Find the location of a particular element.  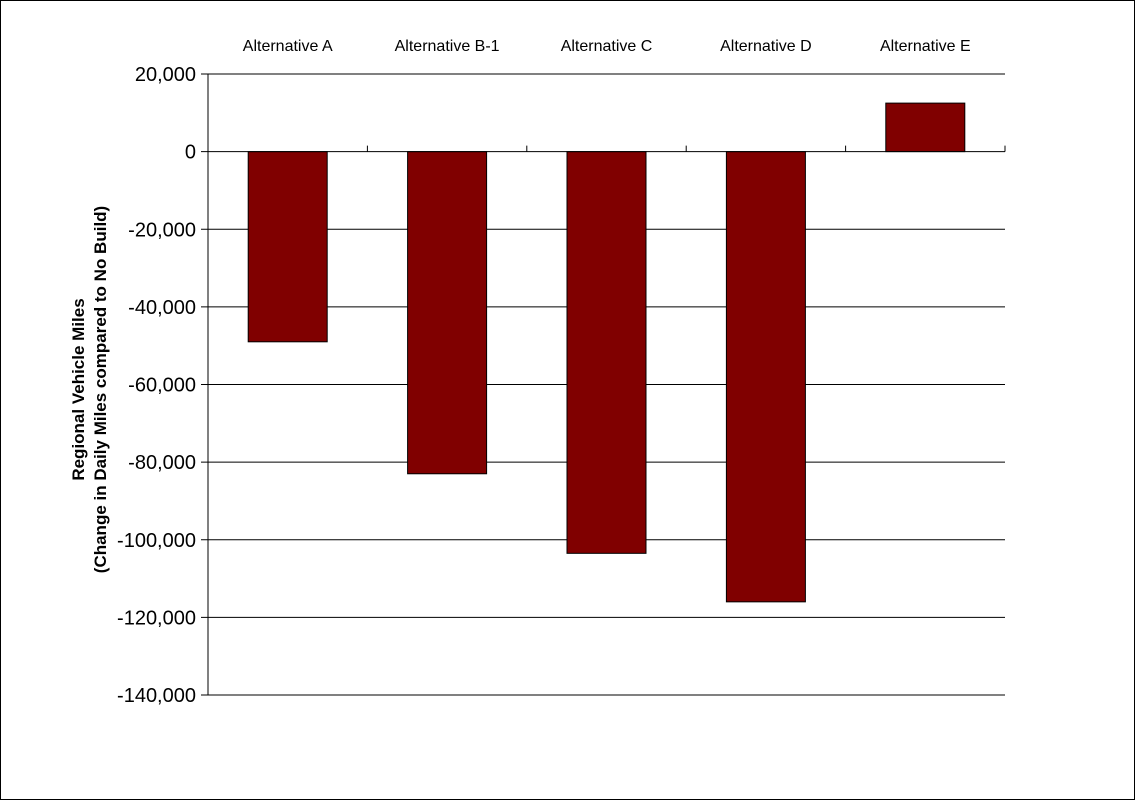

y-tick-label: -40,000 is located at coordinates (162, 308).